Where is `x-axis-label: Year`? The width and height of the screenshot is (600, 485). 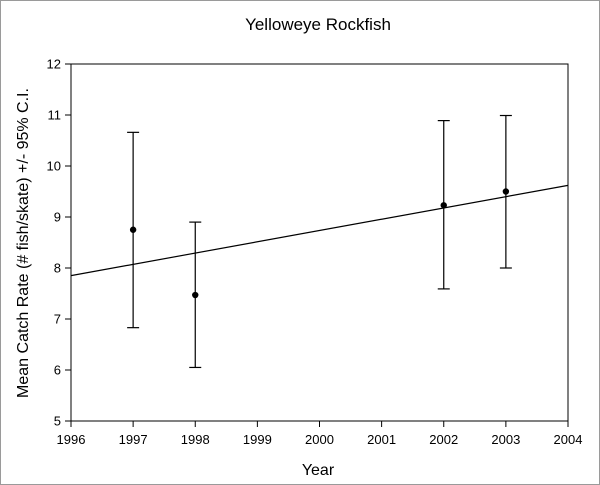 x-axis-label: Year is located at coordinates (318, 470).